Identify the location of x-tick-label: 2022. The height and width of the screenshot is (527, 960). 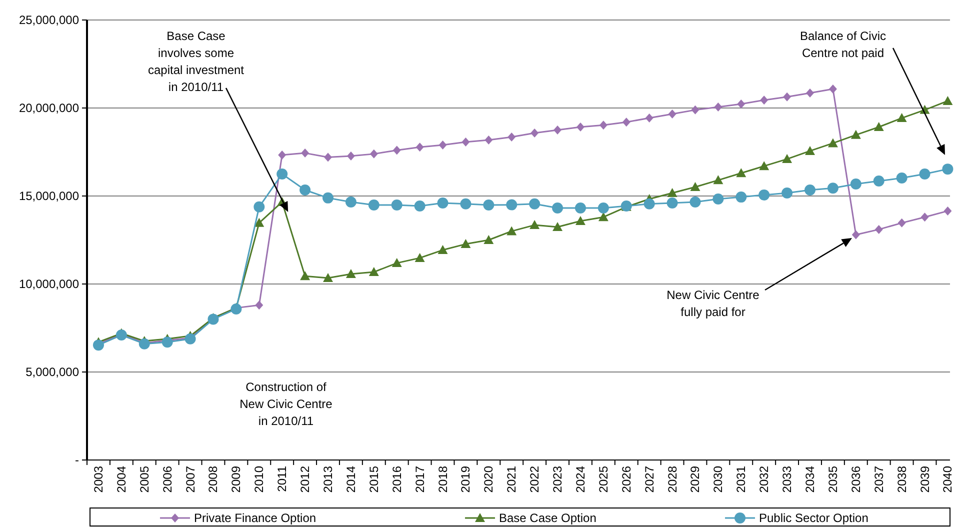
(535, 479).